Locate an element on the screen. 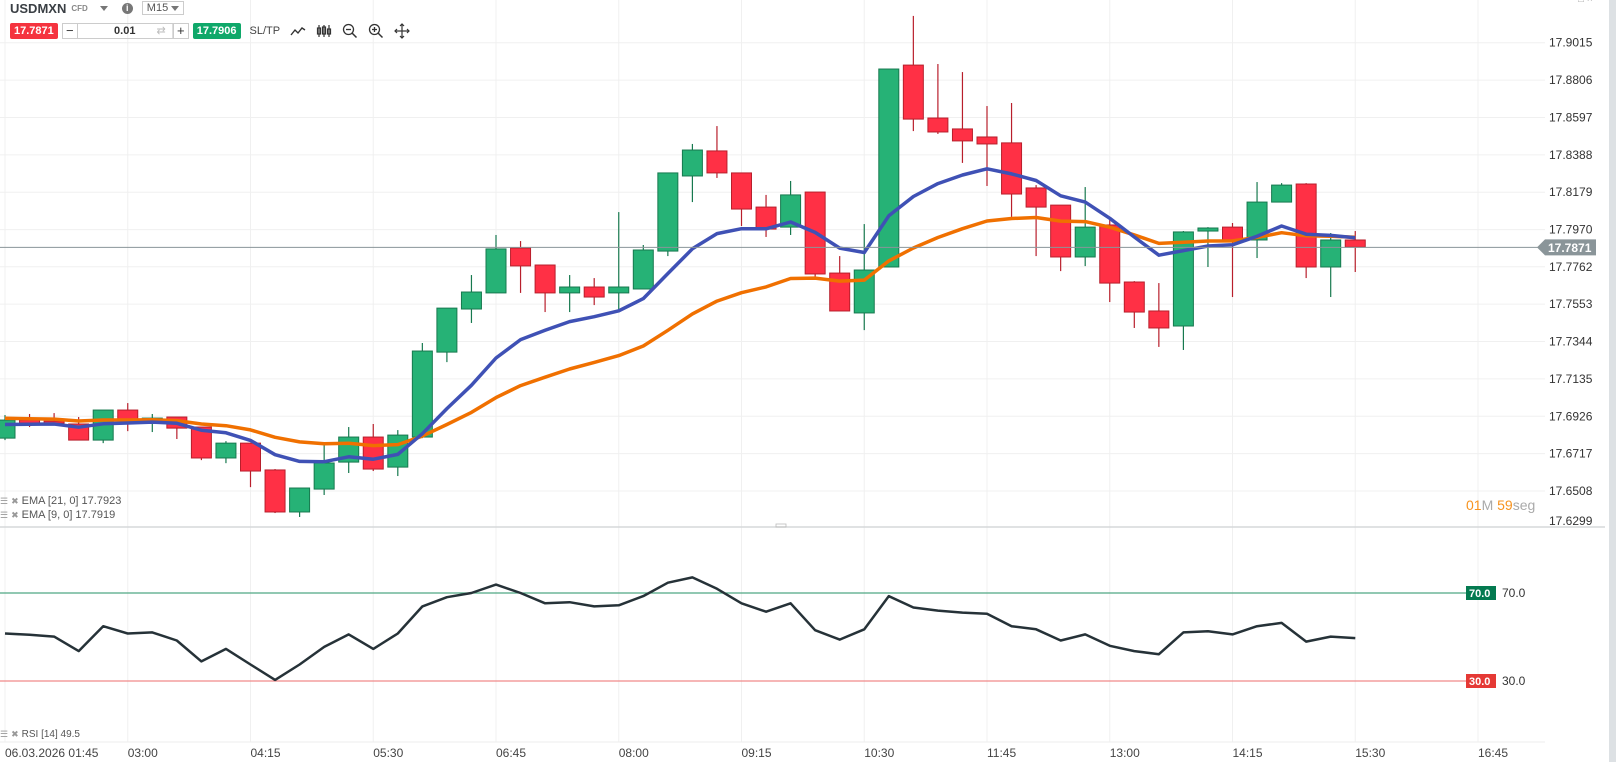 This screenshot has width=1616, height=762. price-axis-label: 17.7553 is located at coordinates (1571, 304).